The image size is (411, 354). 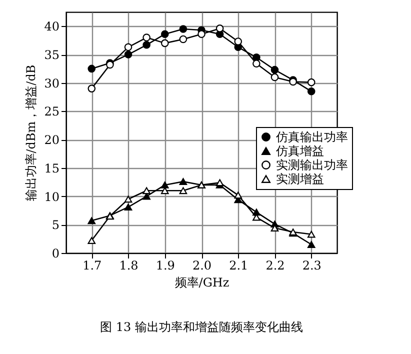 I want to click on y-axis-title: 输出功率/dBm，增益/dB, so click(x=31, y=133).